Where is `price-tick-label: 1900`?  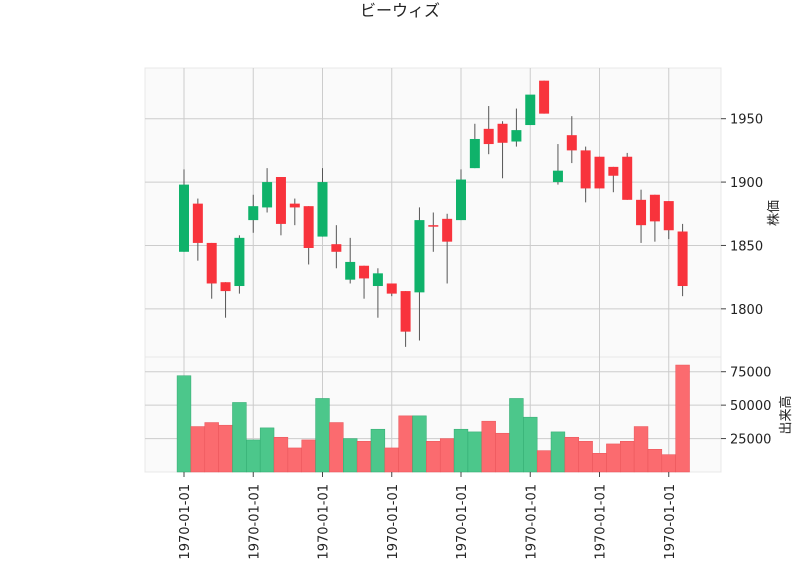
price-tick-label: 1900 is located at coordinates (746, 183).